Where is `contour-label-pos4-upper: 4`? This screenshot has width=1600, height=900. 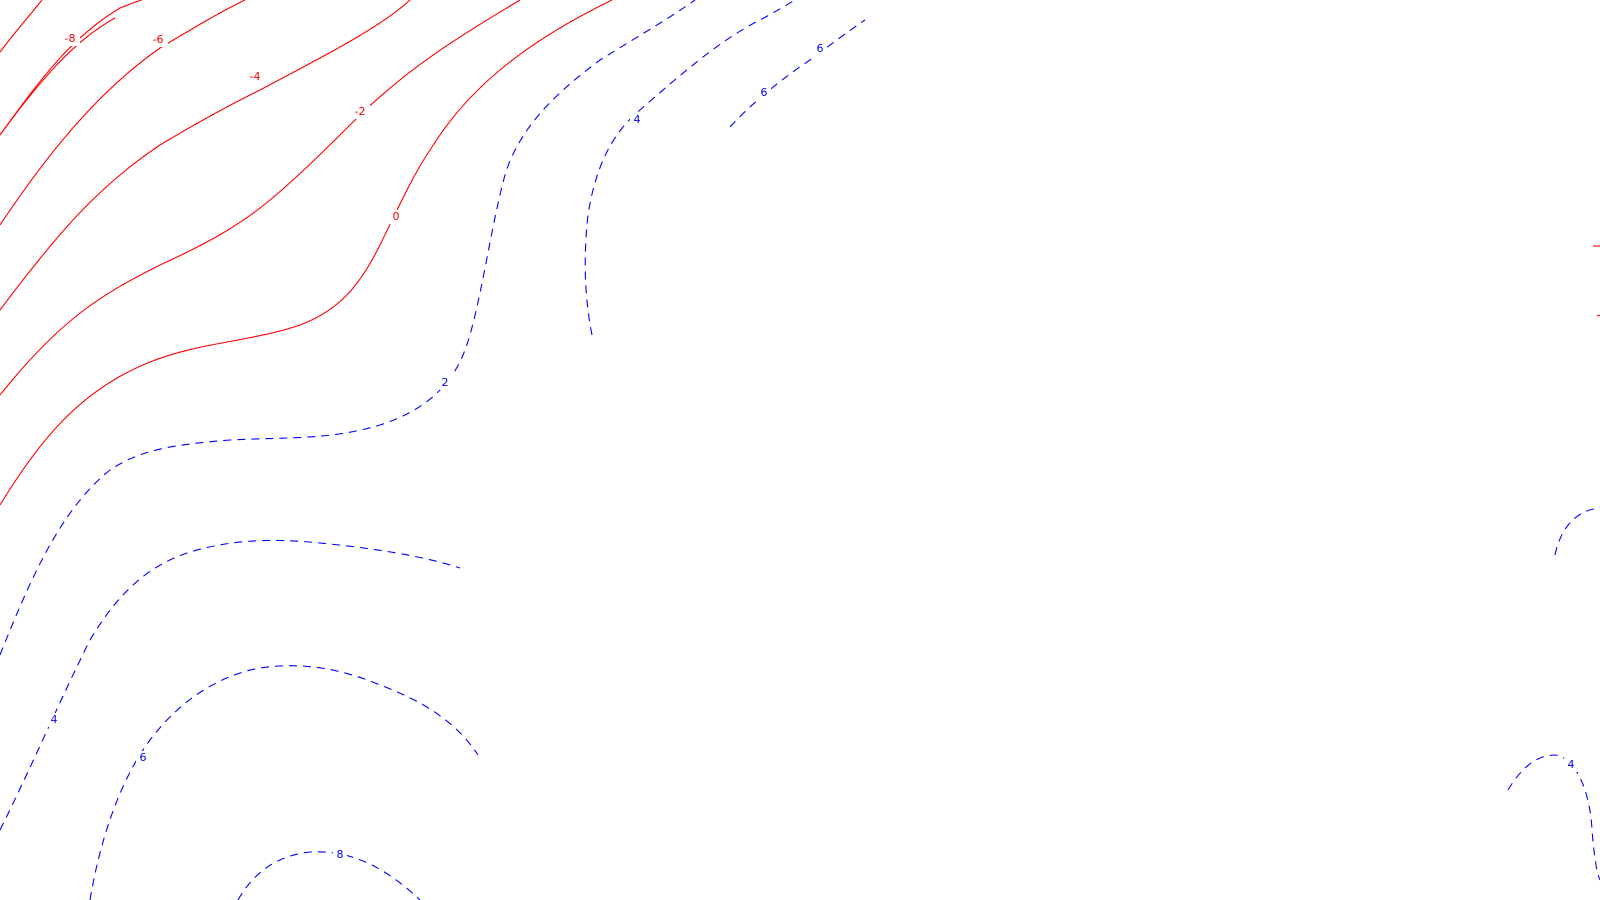 contour-label-pos4-upper: 4 is located at coordinates (637, 119).